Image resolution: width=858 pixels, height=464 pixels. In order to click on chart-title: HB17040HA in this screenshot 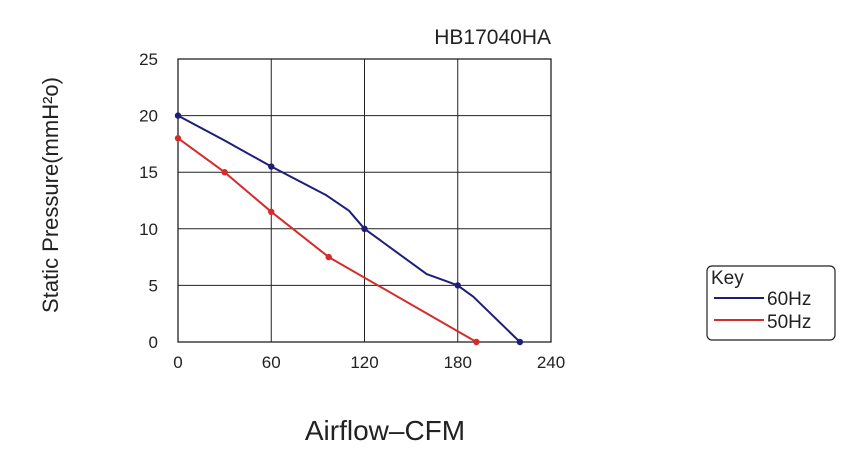, I will do `click(492, 37)`.